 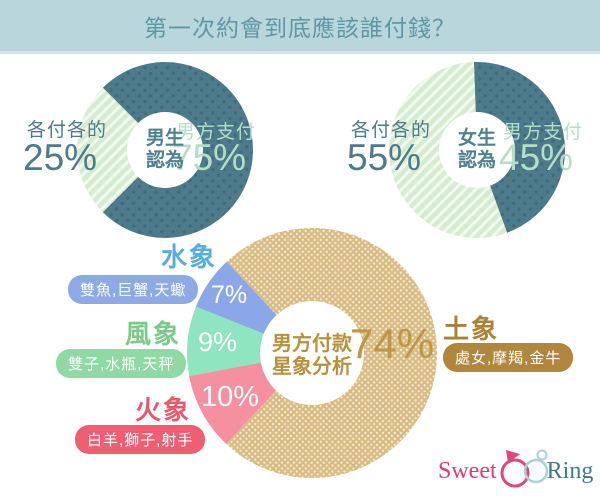 What do you see at coordinates (60, 157) in the screenshot?
I see `men-split-percent: 25%` at bounding box center [60, 157].